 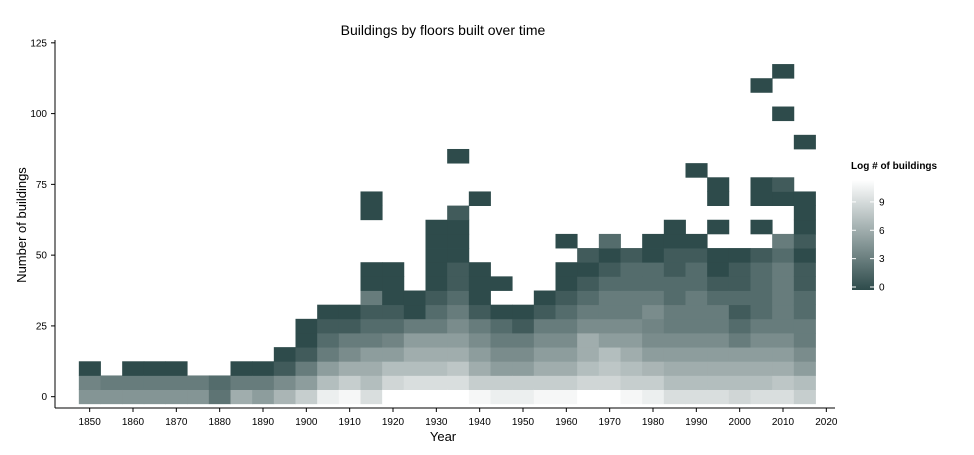 I want to click on x-tick-label: 2000, so click(x=740, y=422).